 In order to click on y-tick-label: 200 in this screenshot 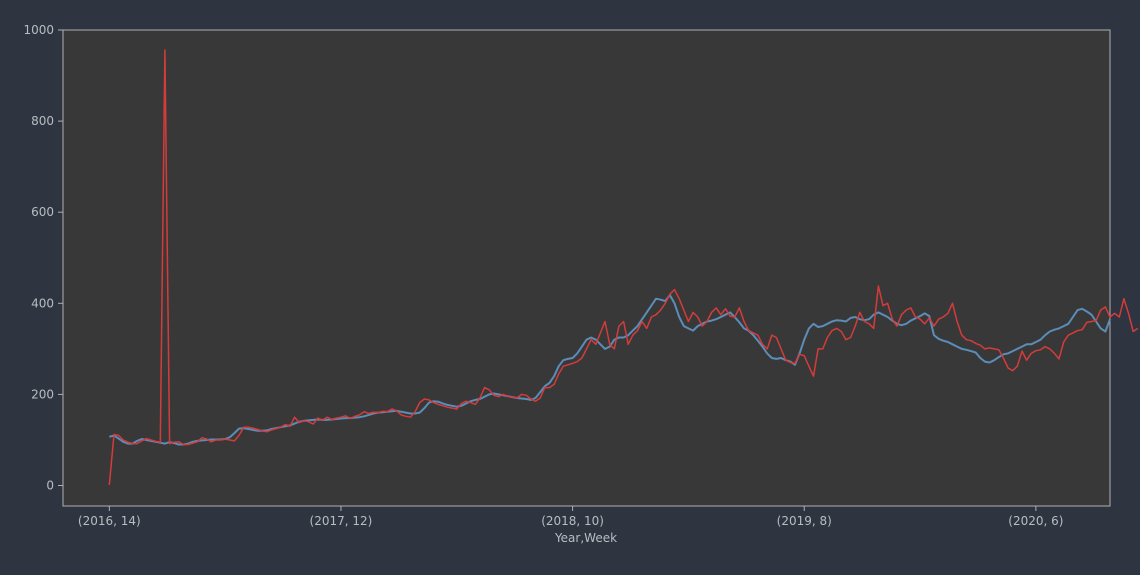, I will do `click(42, 394)`.